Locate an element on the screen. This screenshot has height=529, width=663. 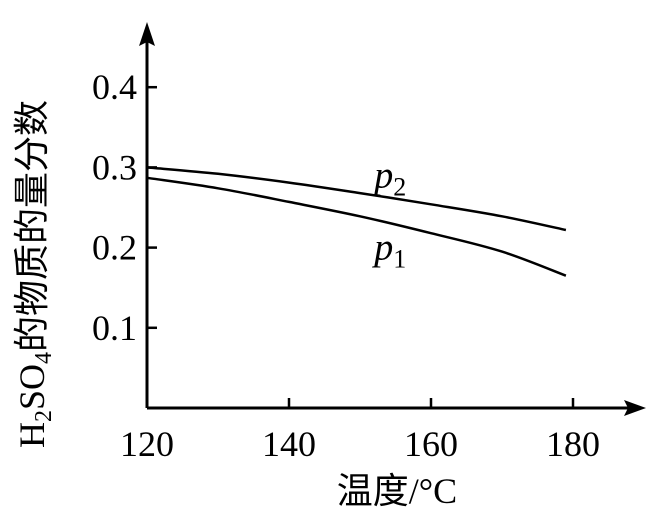
x-tick-label: 160 is located at coordinates (431, 444).